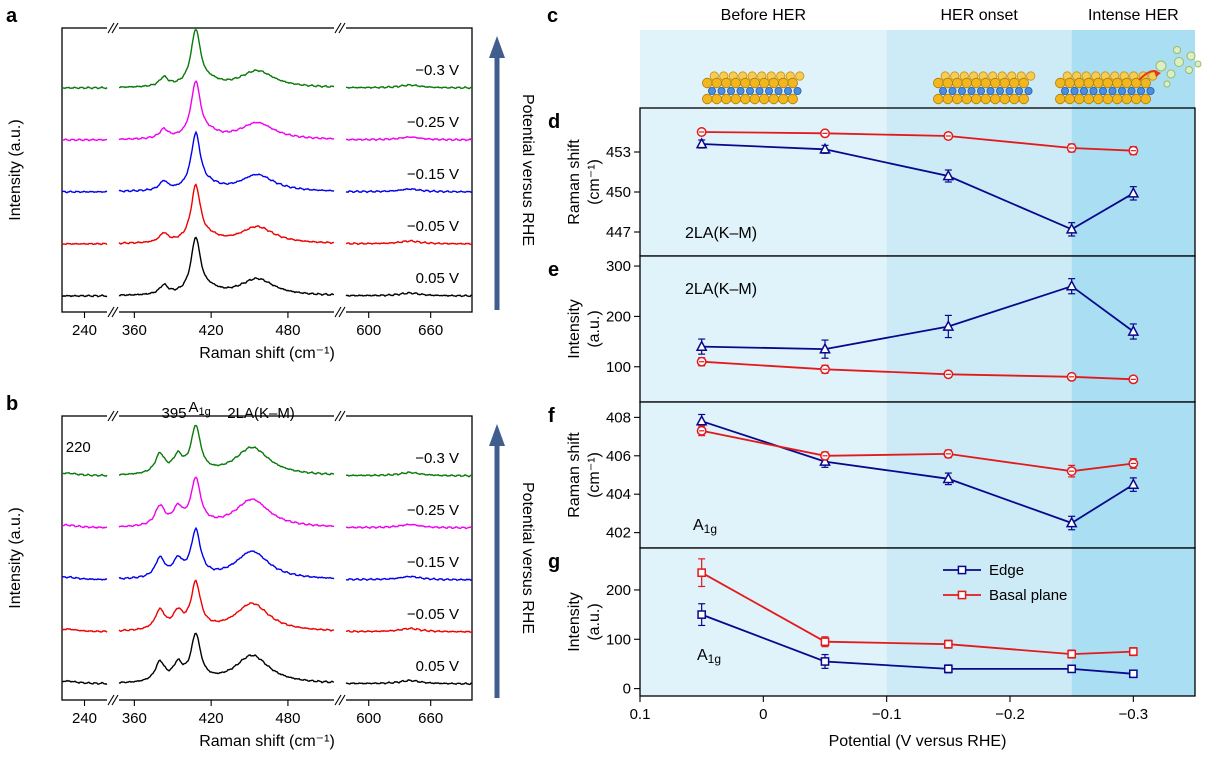 Image resolution: width=1217 pixels, height=777 pixels. Describe the element at coordinates (551, 416) in the screenshot. I see `panel-label-f: f` at that location.